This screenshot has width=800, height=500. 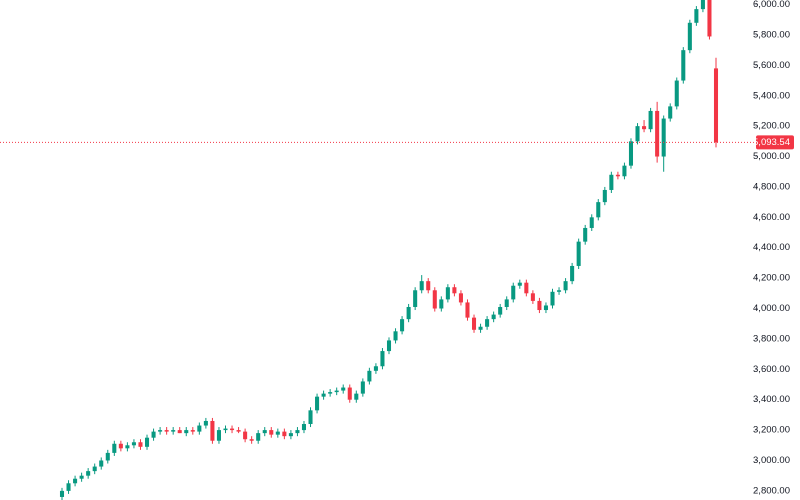 I want to click on y-tick-label: 3,000.00, so click(x=771, y=460).